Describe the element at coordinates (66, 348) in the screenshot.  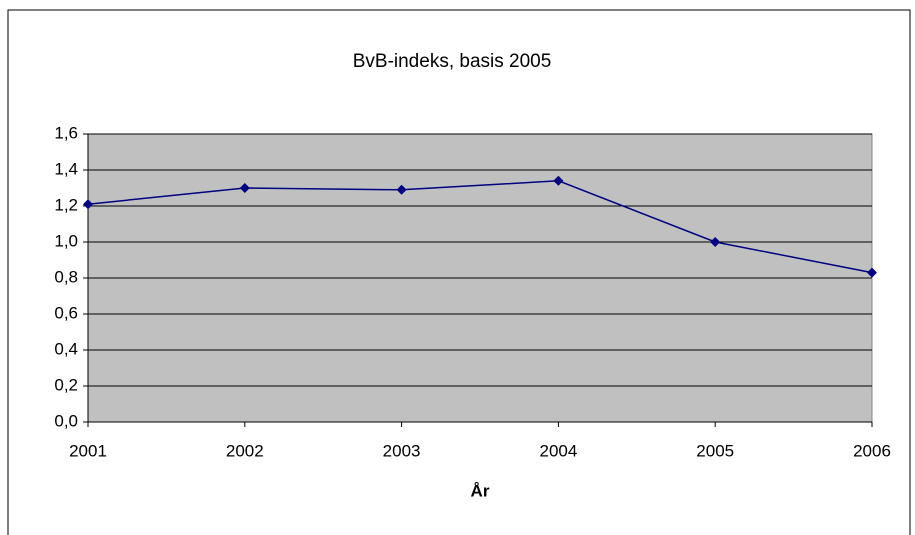
I see `y-tick-label: 0,4` at that location.